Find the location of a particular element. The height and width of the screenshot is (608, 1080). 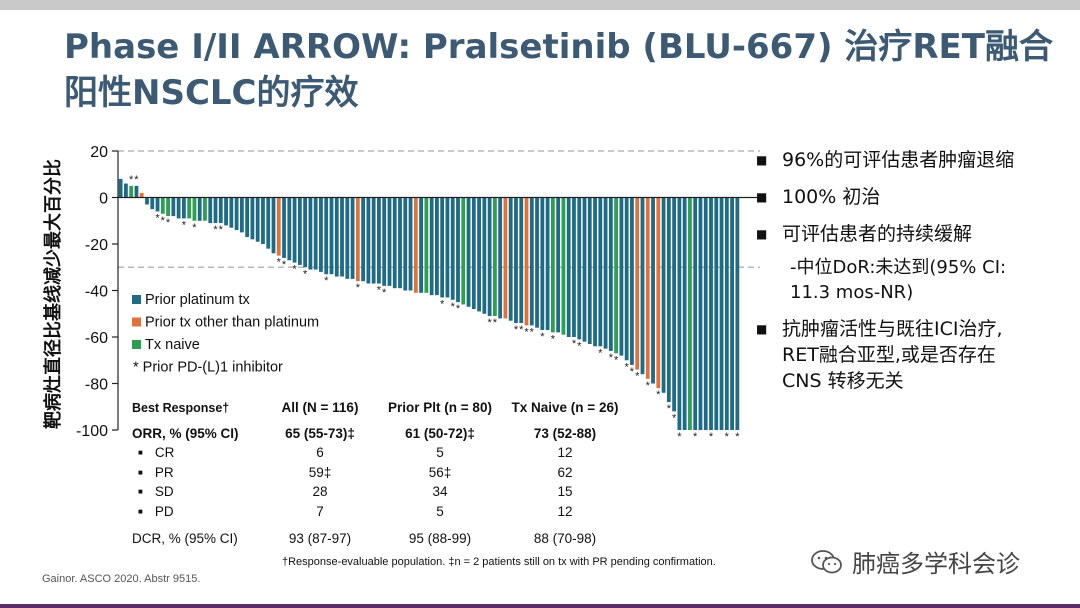

bullet-4: ■ 抗肿瘤活性与既往ICI治疗, RET融合亚型,或是否存在 CNS 转移无关 is located at coordinates (915, 355).